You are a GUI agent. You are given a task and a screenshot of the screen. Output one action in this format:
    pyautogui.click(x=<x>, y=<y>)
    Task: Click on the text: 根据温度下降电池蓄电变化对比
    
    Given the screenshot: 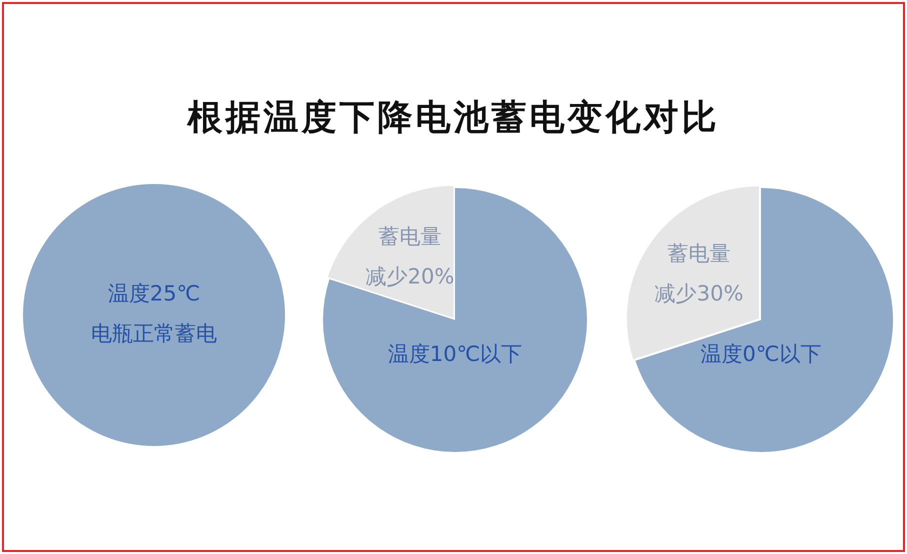 What is the action you would take?
    pyautogui.click(x=453, y=118)
    